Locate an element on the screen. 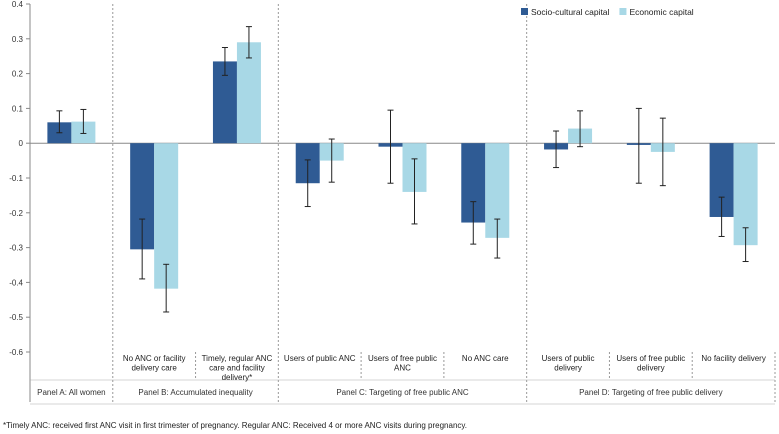 This screenshot has width=779, height=434. y-tick-label: 0.1 is located at coordinates (18, 108).